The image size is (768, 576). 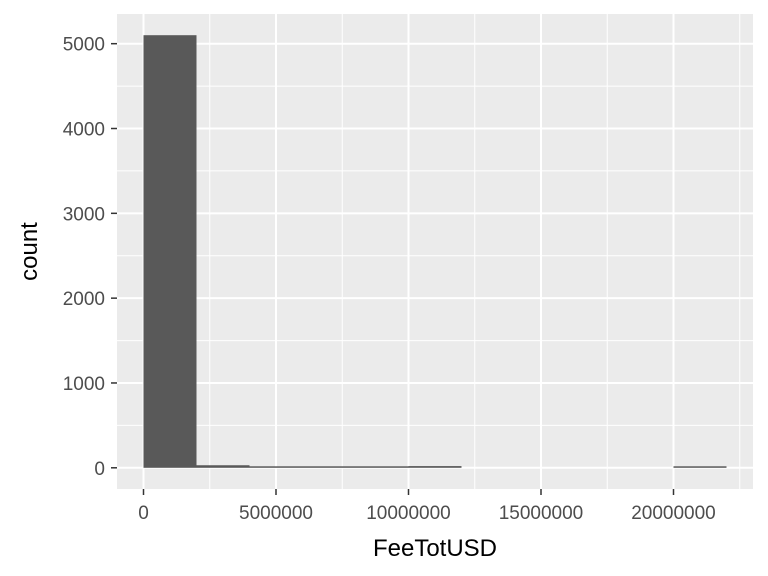 I want to click on y-tick-label: 0, so click(x=99, y=469).